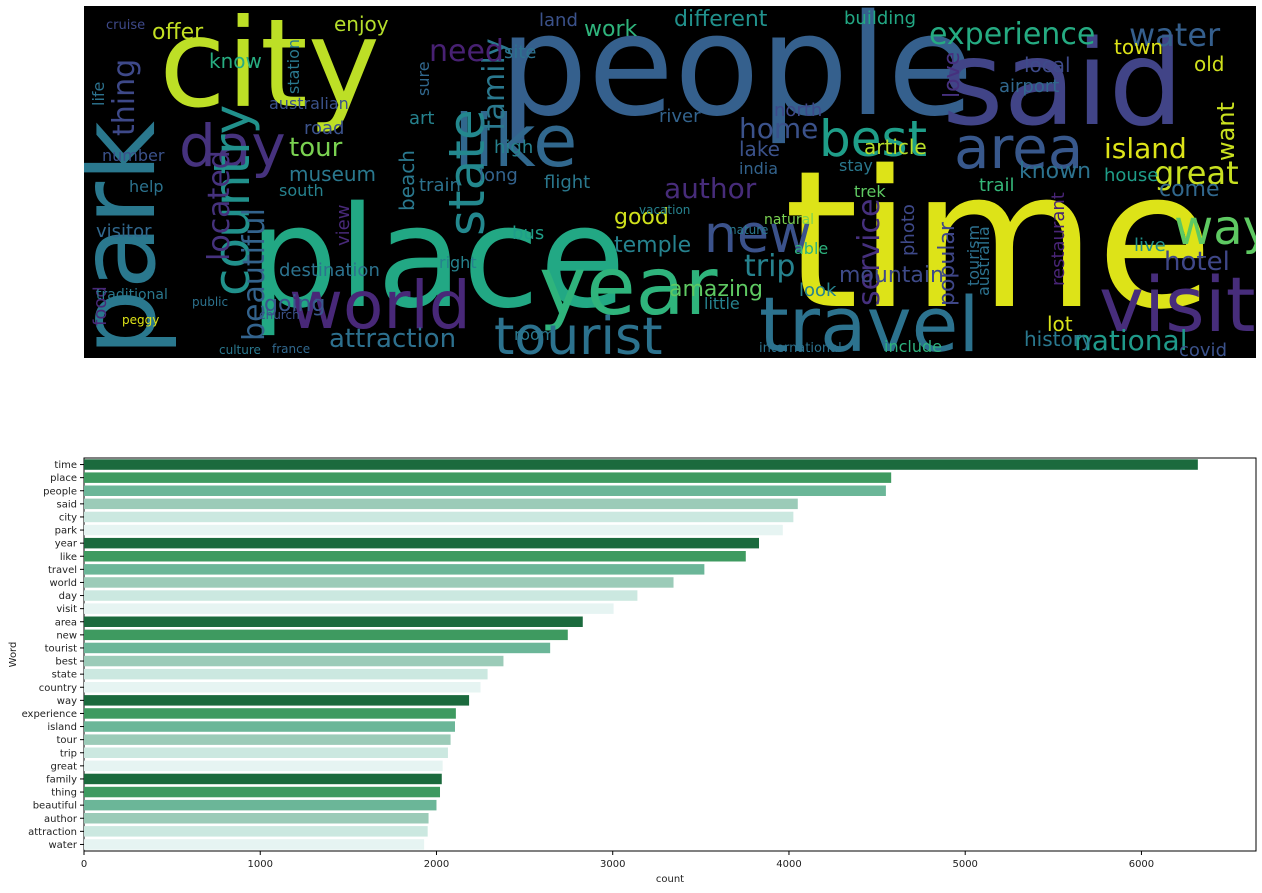 The width and height of the screenshot is (1262, 893). What do you see at coordinates (67, 740) in the screenshot?
I see `y-tick-label-tour: tour` at bounding box center [67, 740].